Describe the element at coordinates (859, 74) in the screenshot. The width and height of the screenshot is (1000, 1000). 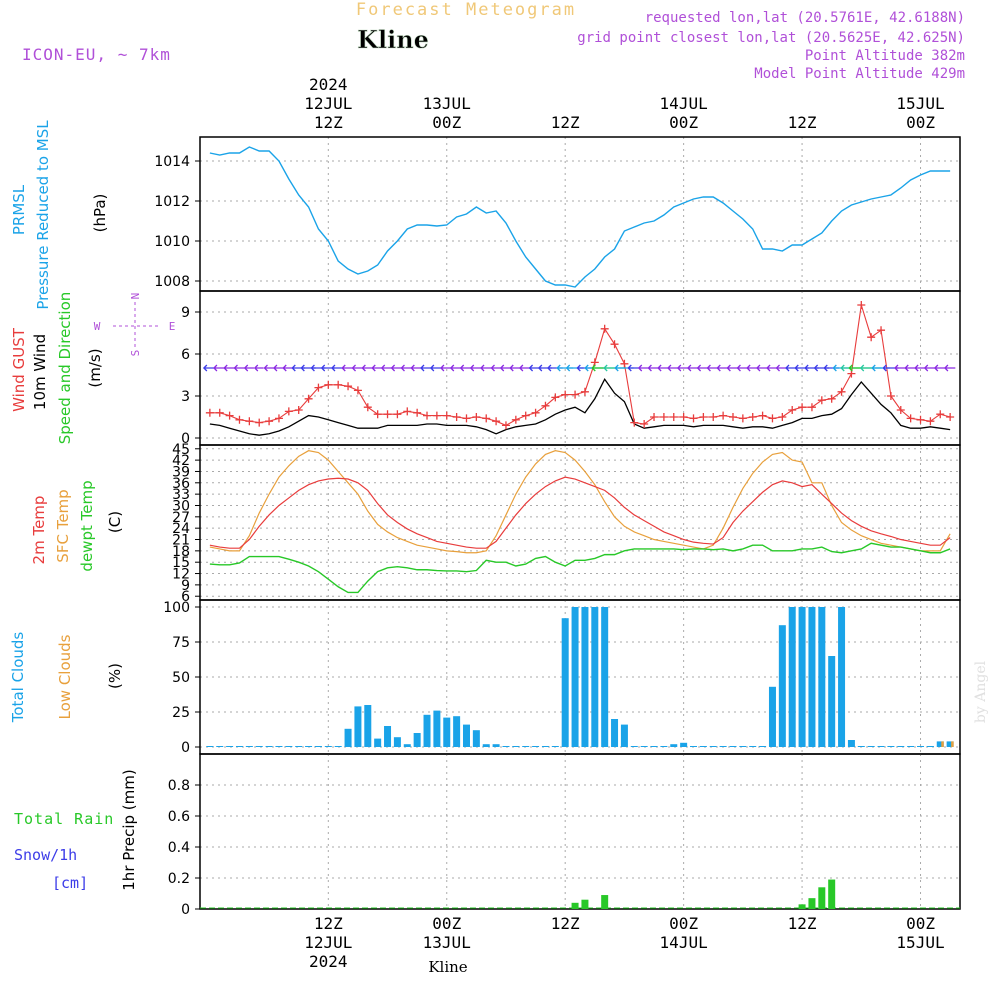
I see `model-altitude: Model Point Altitude 429m` at that location.